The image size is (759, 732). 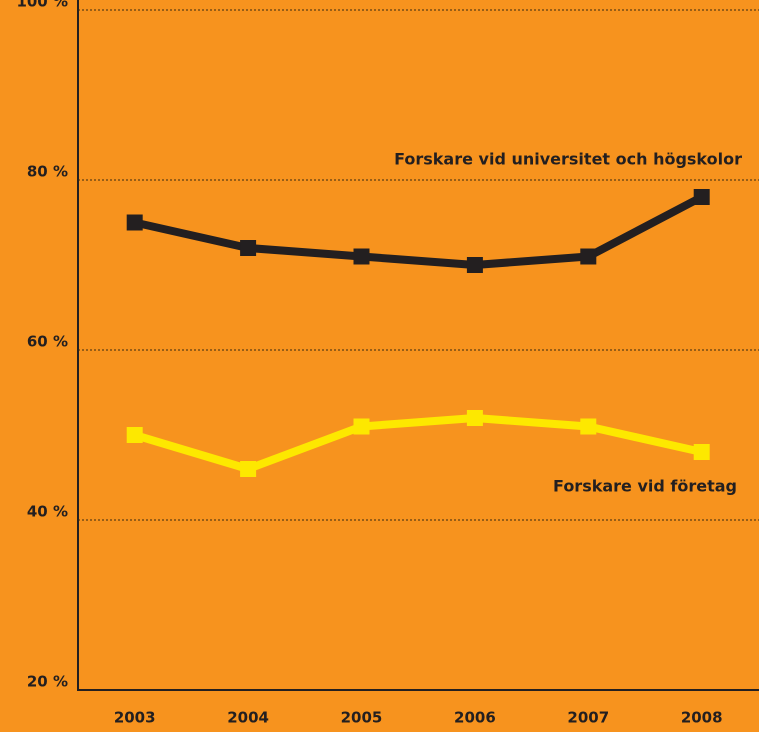 I want to click on x-tick-label: 2008, so click(x=702, y=718).